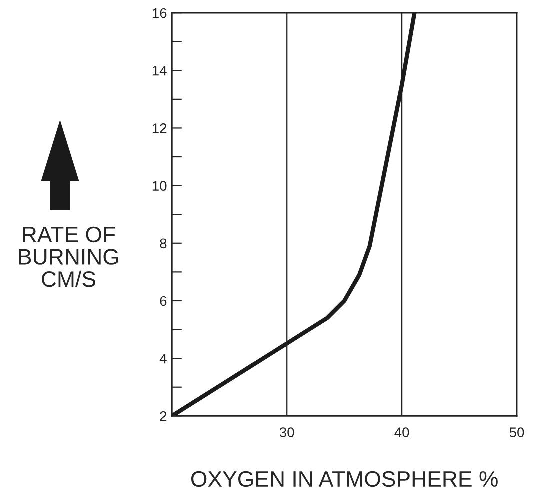 The width and height of the screenshot is (533, 502). I want to click on y-tick-label: 6, so click(163, 301).